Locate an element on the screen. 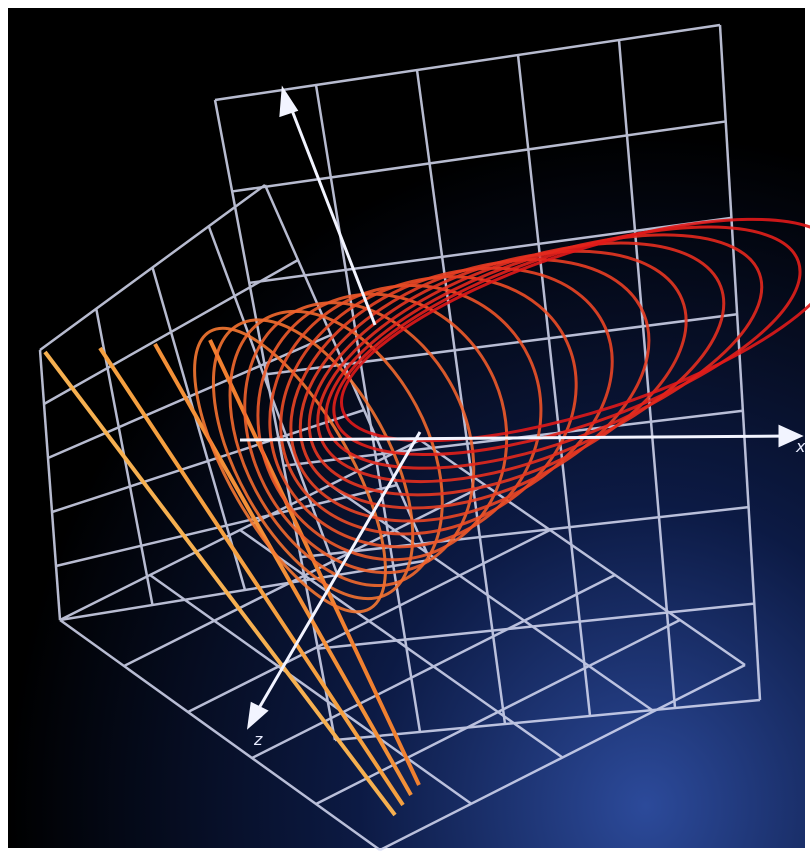 Image resolution: width=810 pixels, height=852 pixels. z-arrow is located at coordinates (257, 715).